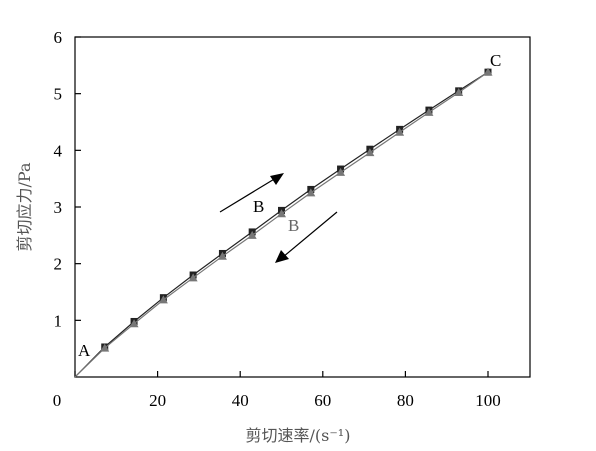  Describe the element at coordinates (24, 206) in the screenshot. I see `y-axis-title: 剪切应力/Pa` at that location.